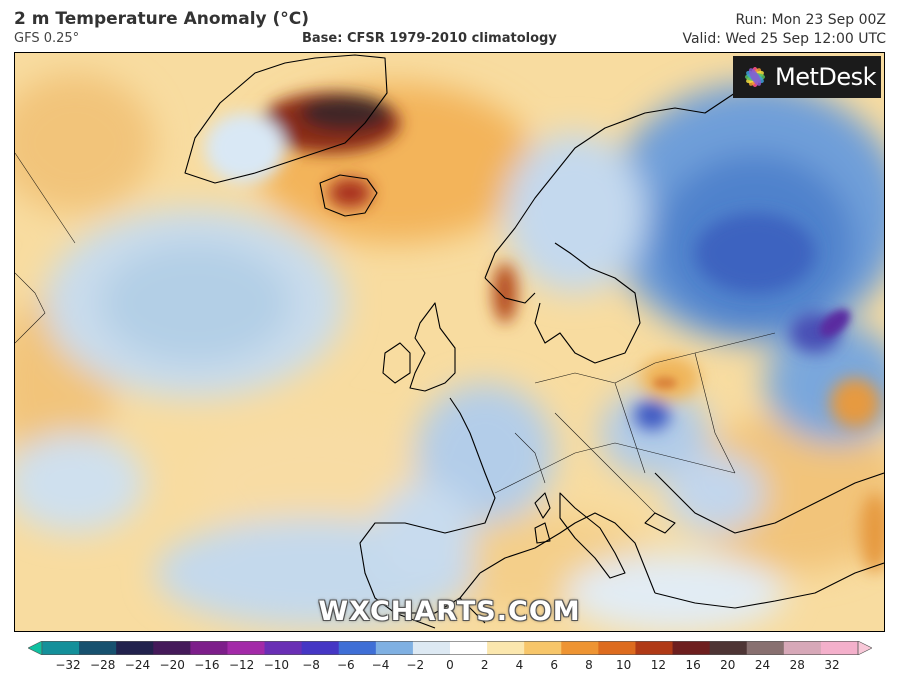 This screenshot has height=689, width=900. I want to click on run-time-label: Run: Mon 23 Sep 00Z, so click(811, 20).